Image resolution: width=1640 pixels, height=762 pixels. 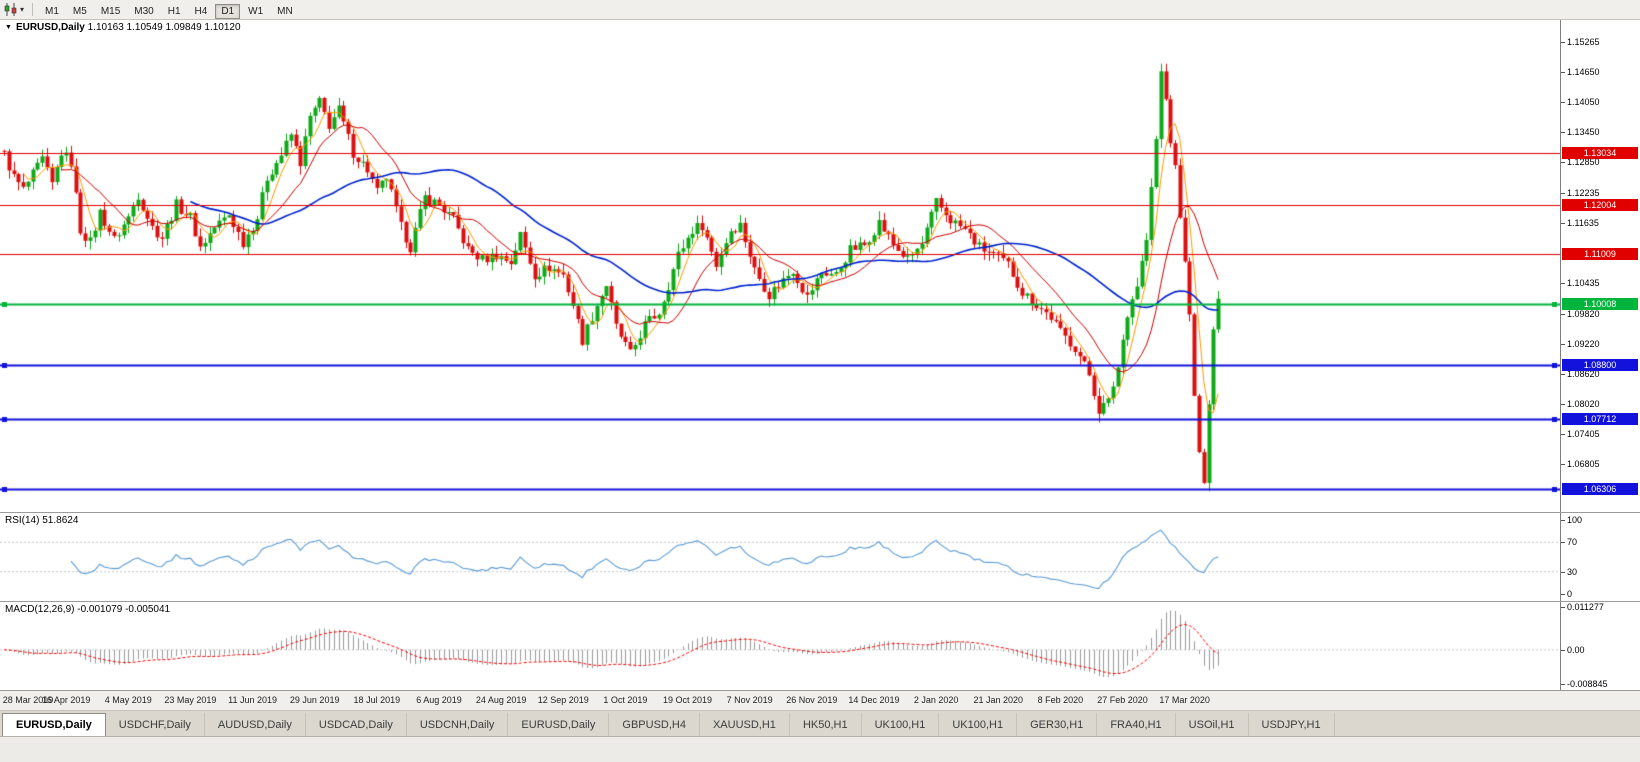 I want to click on timeframe-button-mn: MN, so click(x=285, y=11).